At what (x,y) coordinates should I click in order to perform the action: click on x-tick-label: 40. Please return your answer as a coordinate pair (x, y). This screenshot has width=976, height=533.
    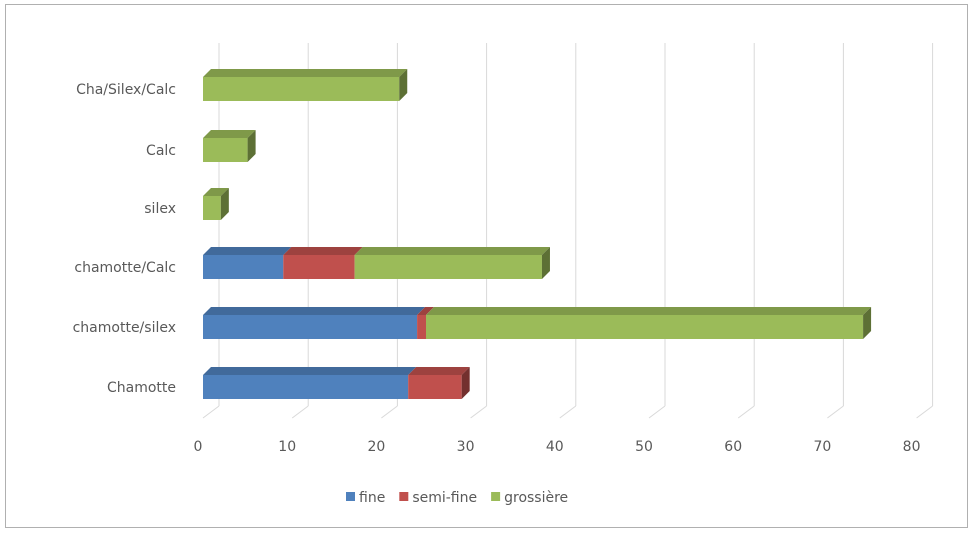
    Looking at the image, I should click on (555, 447).